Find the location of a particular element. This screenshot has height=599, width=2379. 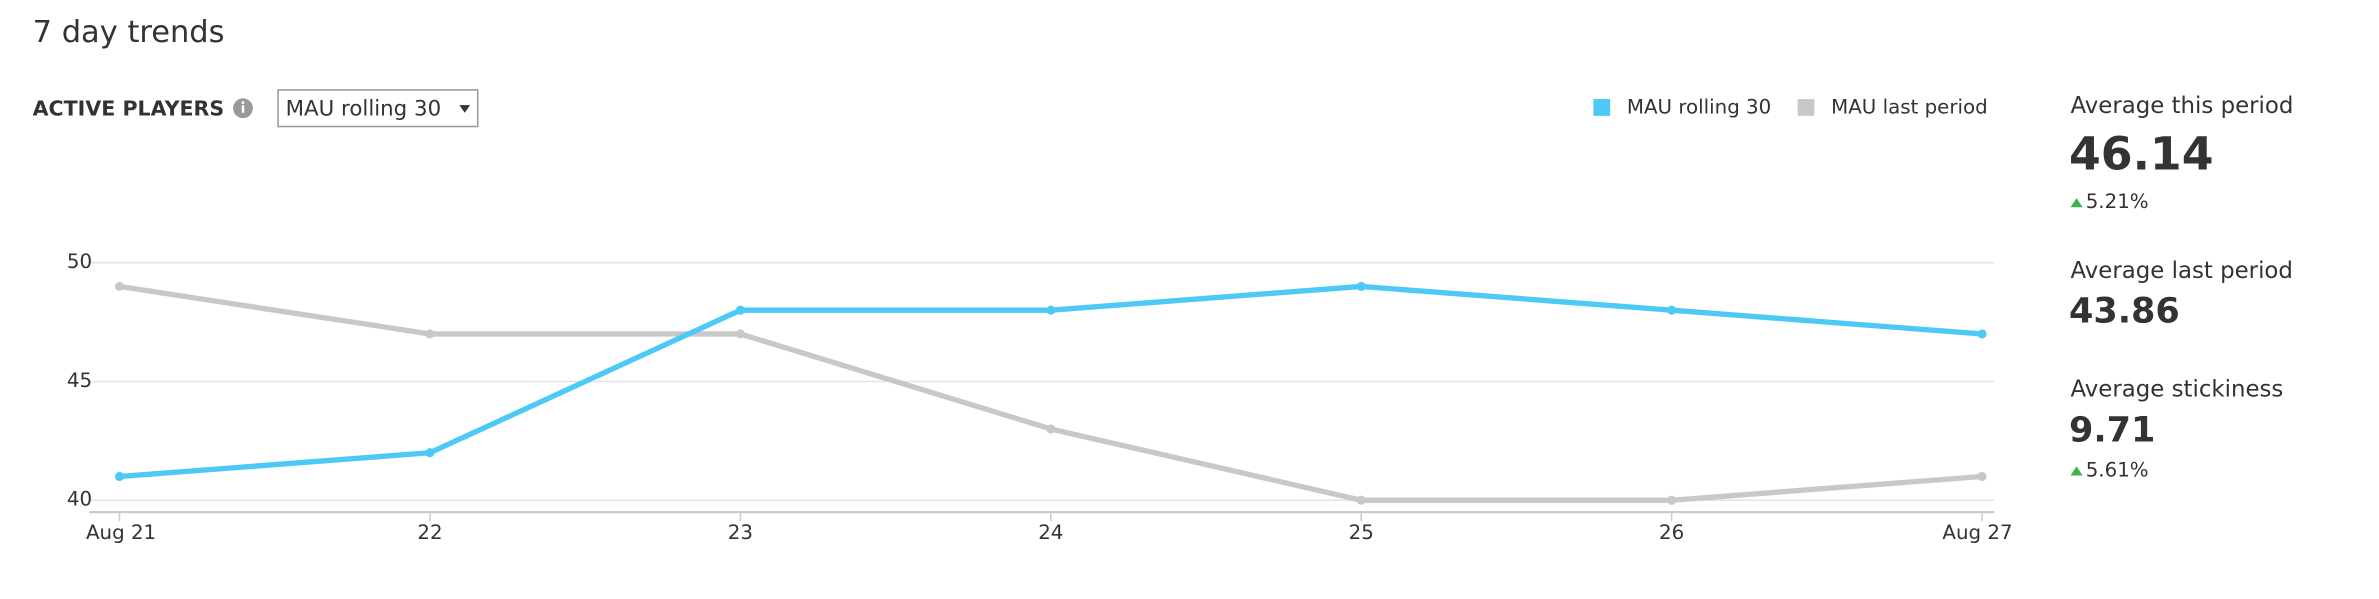

x-tick-label: 23 is located at coordinates (740, 532).